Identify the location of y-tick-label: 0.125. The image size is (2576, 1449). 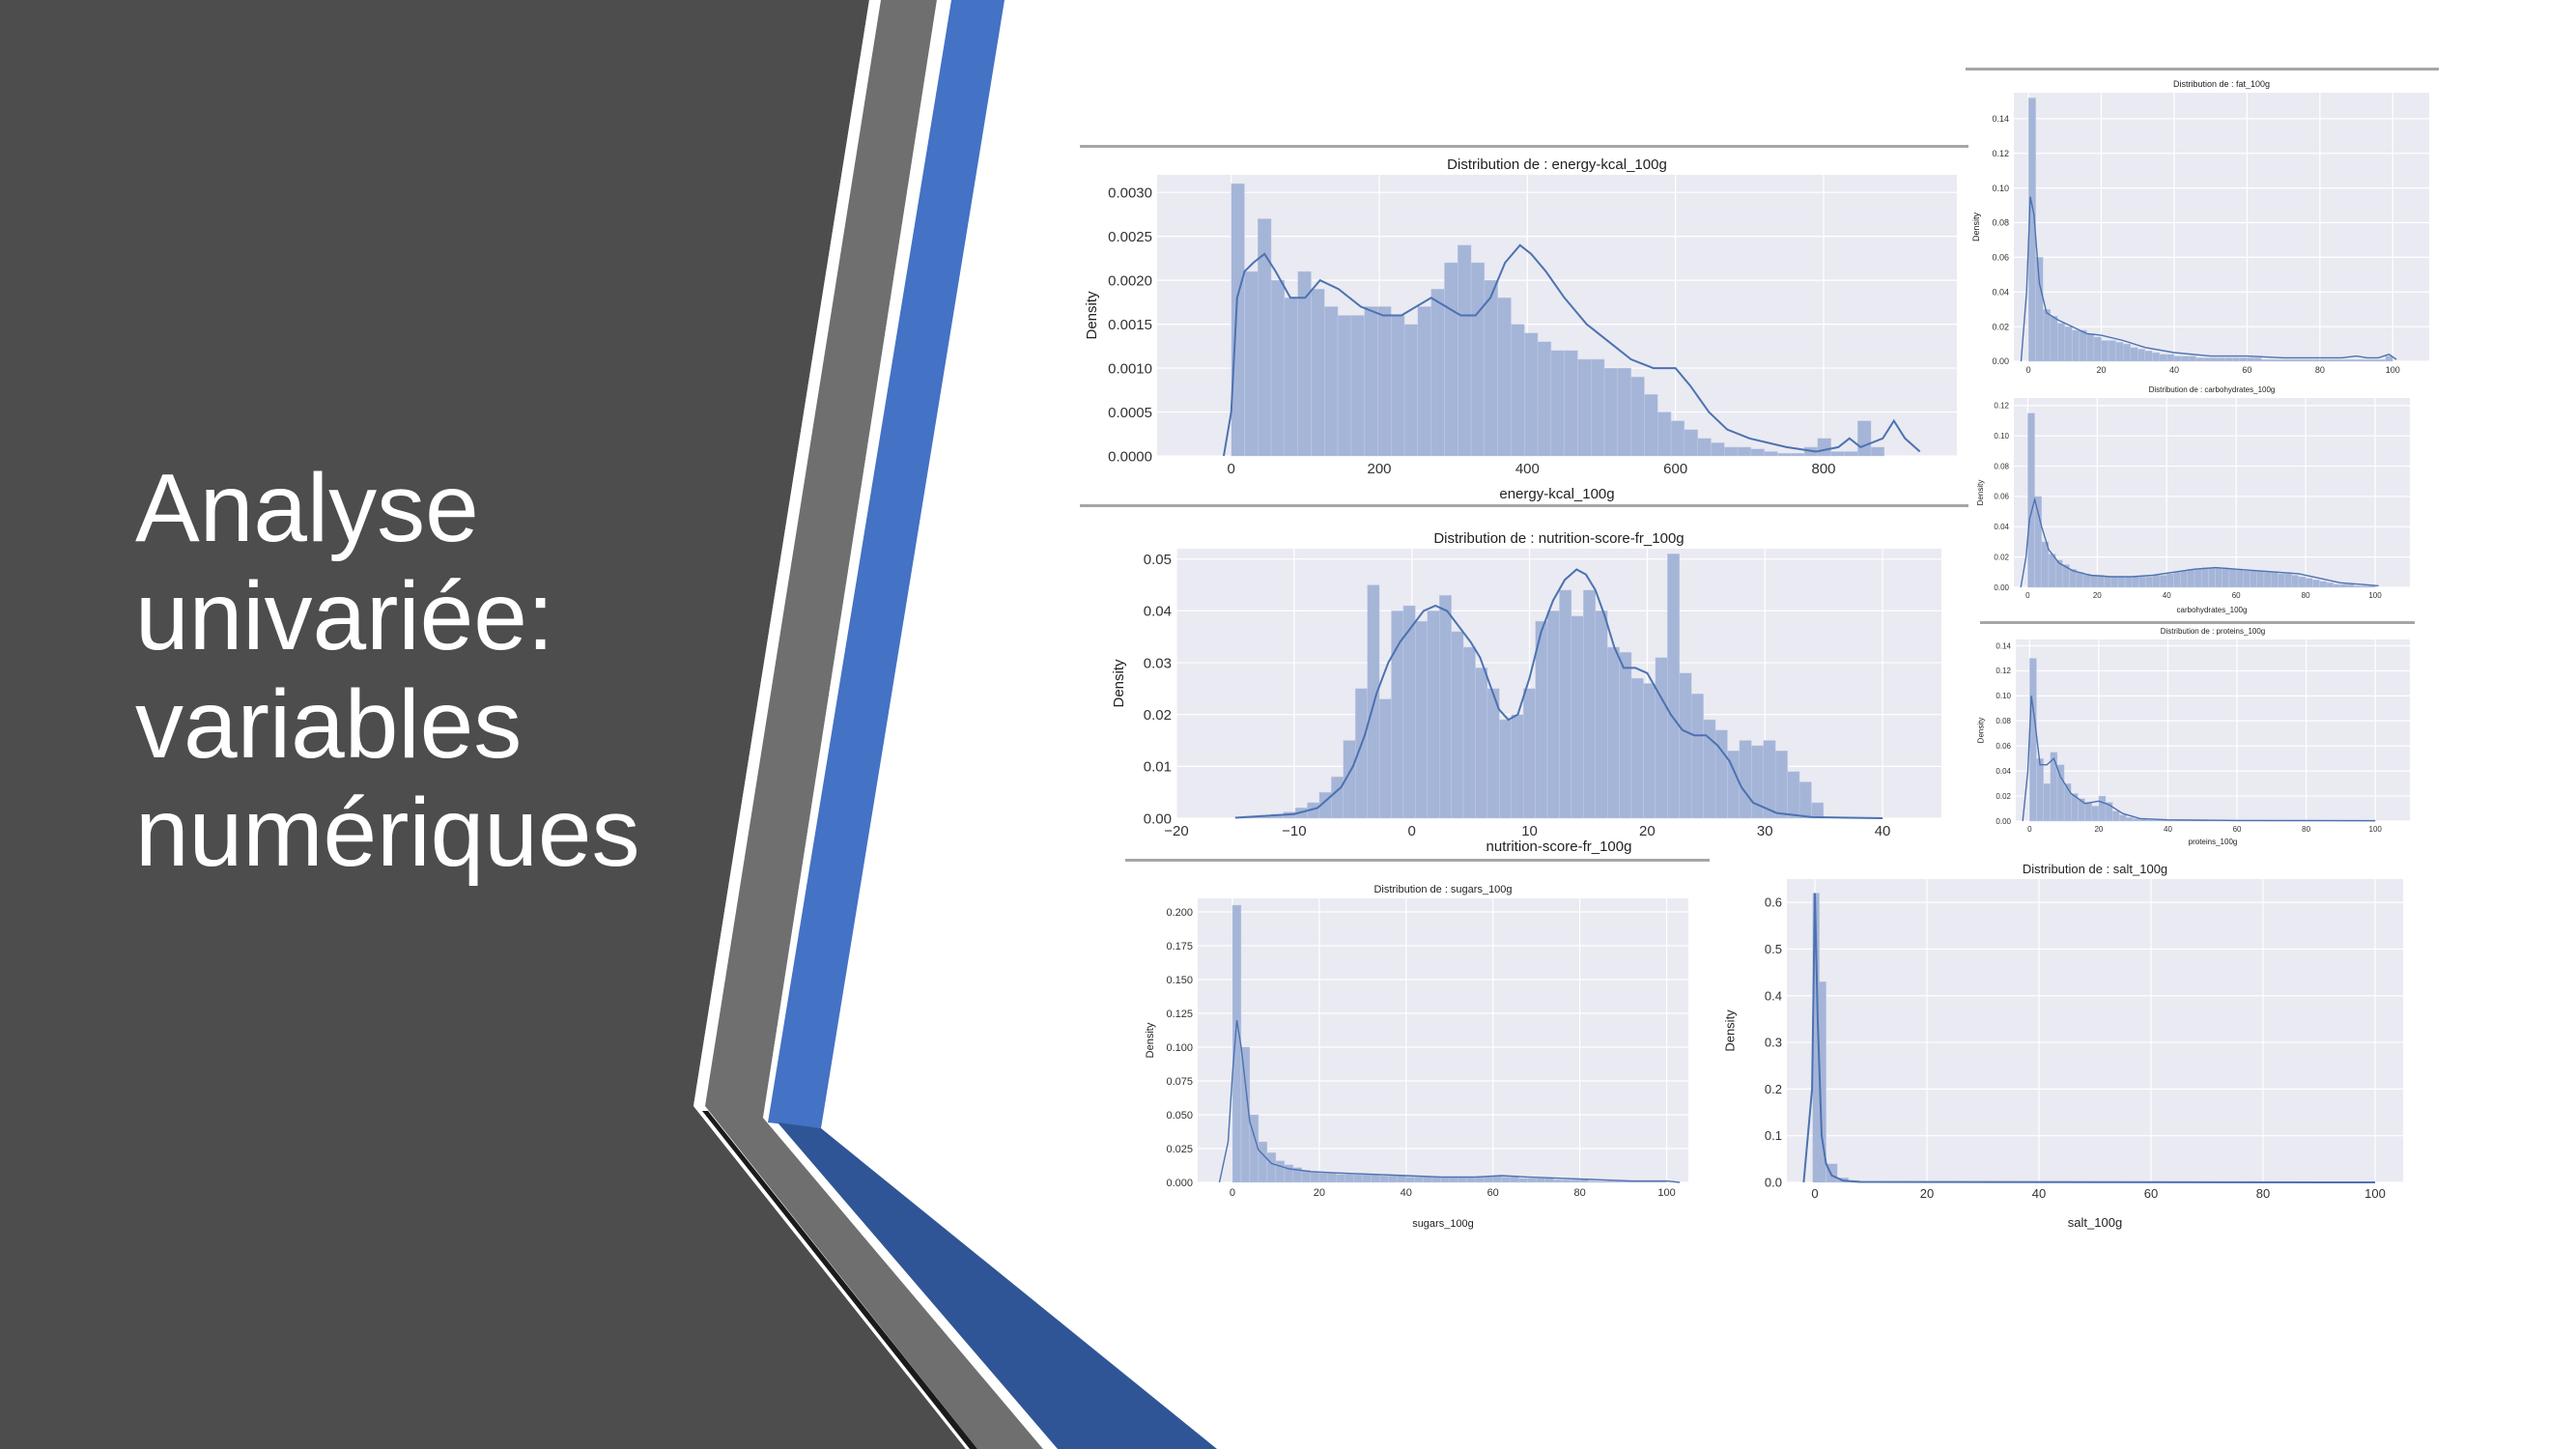
(1179, 1014).